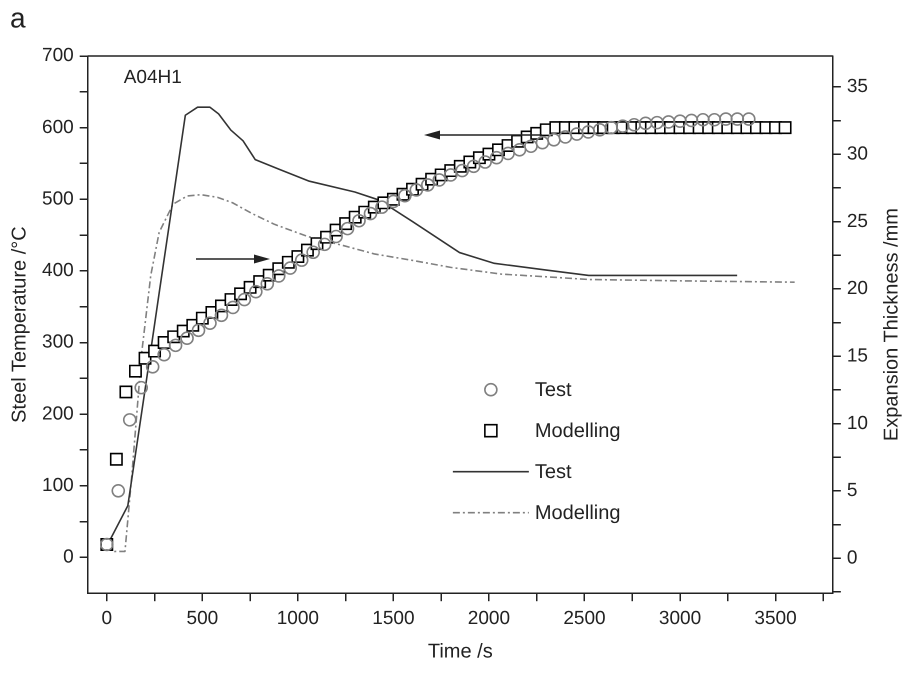 The width and height of the screenshot is (908, 674). What do you see at coordinates (857, 87) in the screenshot?
I see `y2-tick-label: 35` at bounding box center [857, 87].